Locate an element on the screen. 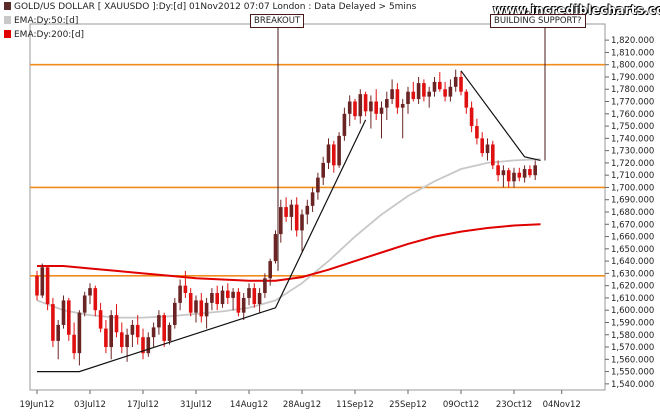  x-tick-label: 19Jun12 is located at coordinates (37, 405).